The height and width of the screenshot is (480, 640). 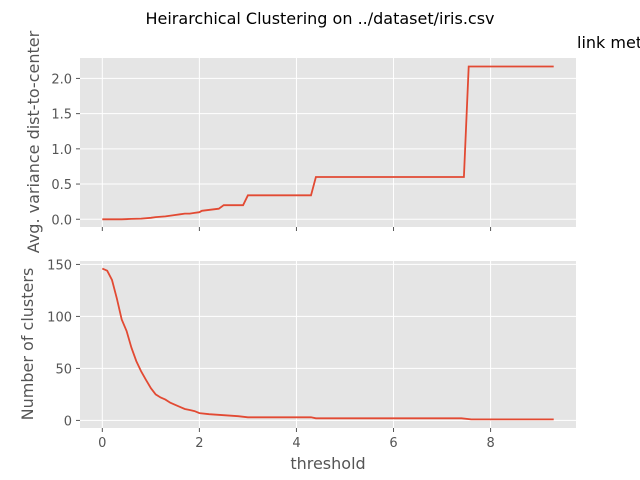 What do you see at coordinates (327, 463) in the screenshot?
I see `clusters-x-axis-label: threshold` at bounding box center [327, 463].